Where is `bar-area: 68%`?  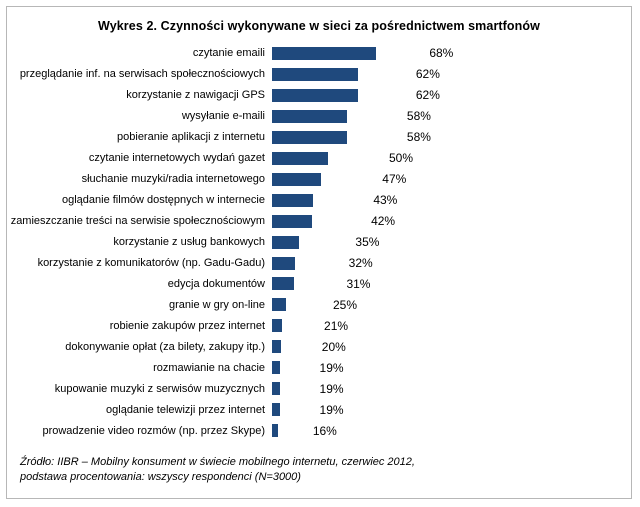 bar-area: 68% is located at coordinates (451, 53).